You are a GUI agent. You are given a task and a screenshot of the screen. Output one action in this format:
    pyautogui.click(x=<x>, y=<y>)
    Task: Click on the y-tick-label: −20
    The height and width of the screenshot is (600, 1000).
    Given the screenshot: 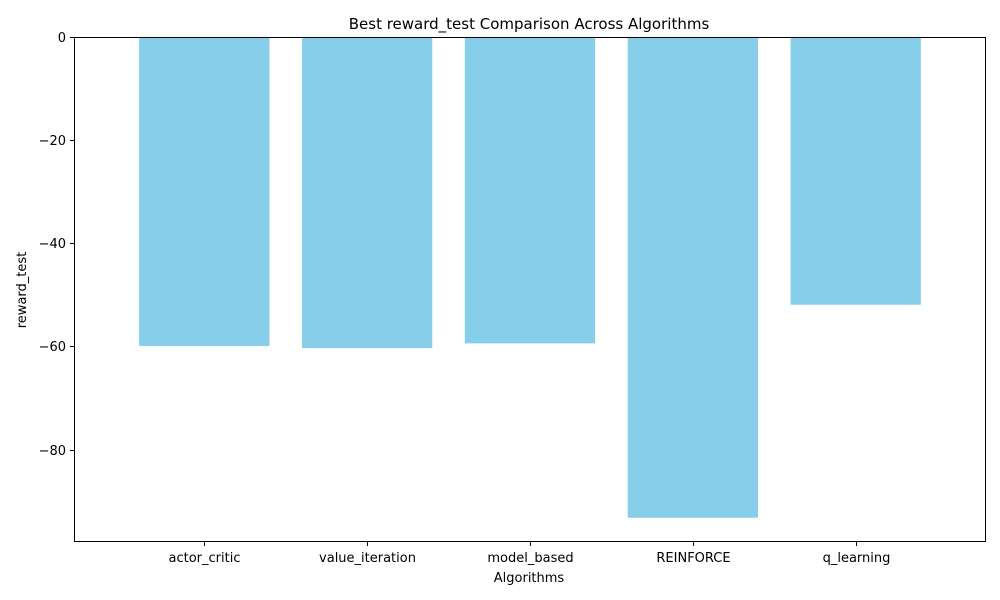 What is the action you would take?
    pyautogui.click(x=52, y=141)
    